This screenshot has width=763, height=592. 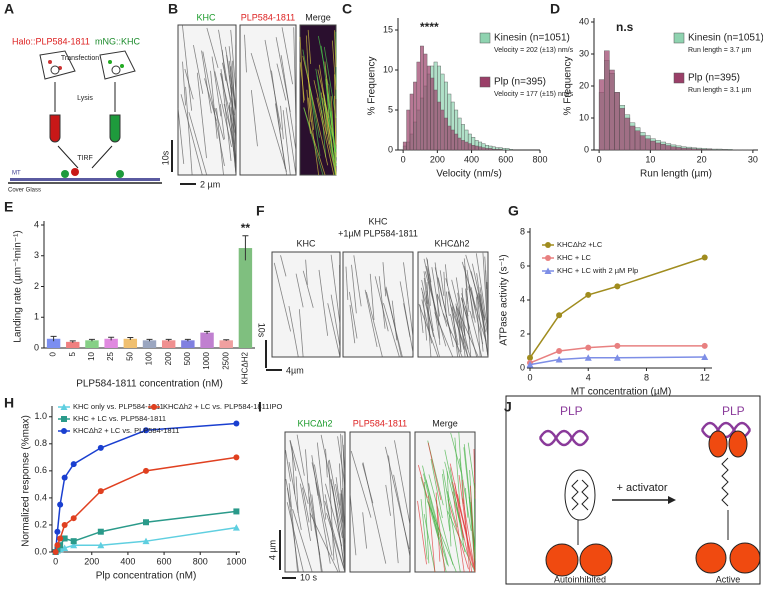 What do you see at coordinates (347, 9) in the screenshot?
I see `panel-letter: C` at bounding box center [347, 9].